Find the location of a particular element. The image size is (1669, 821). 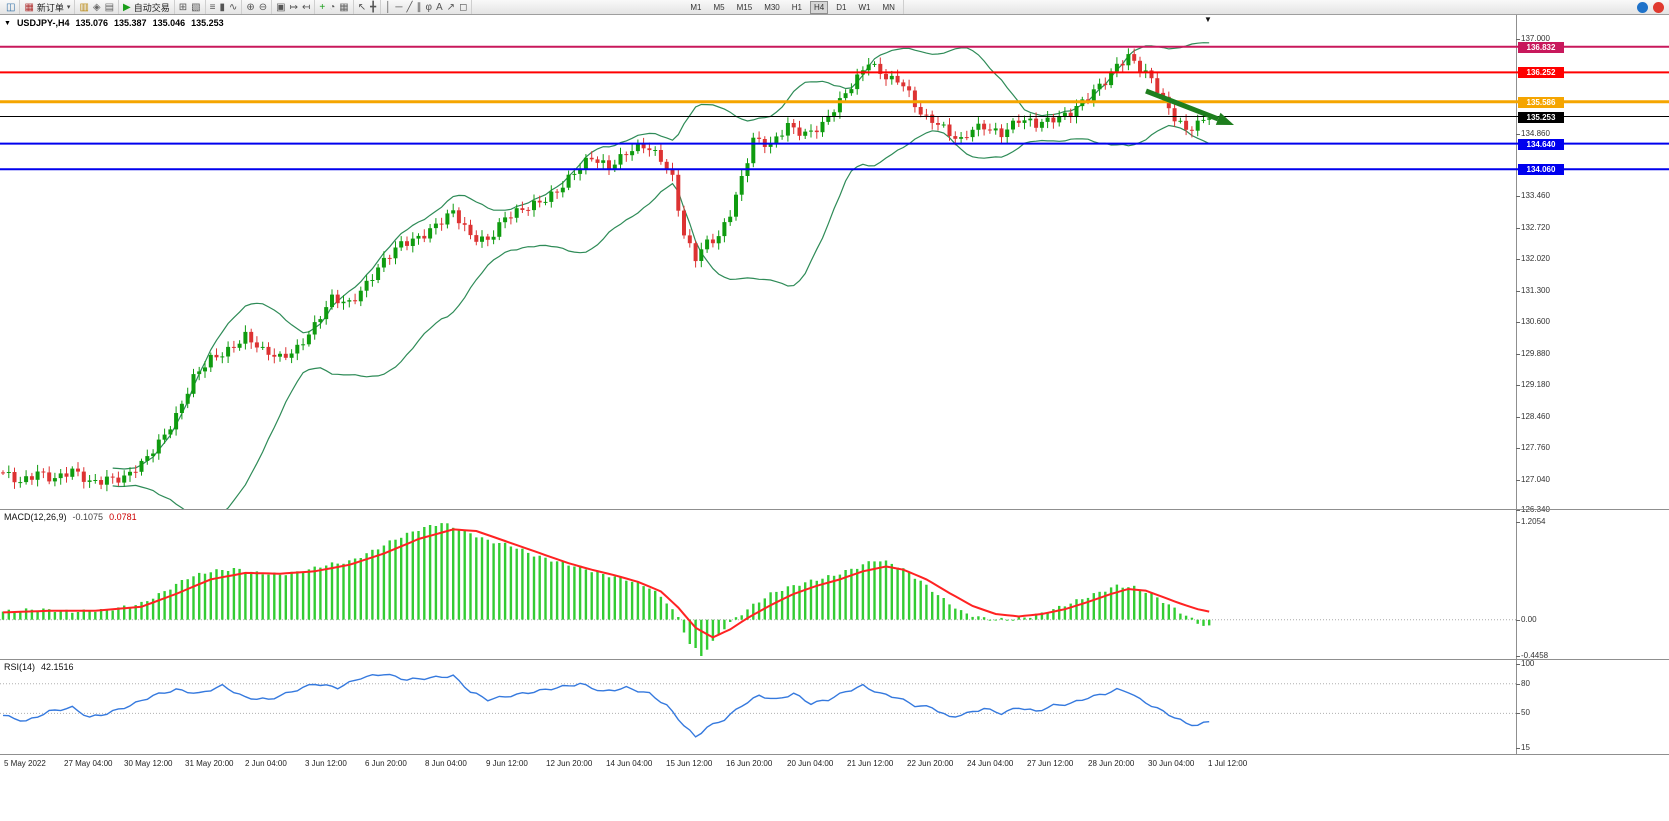

macd-tick-label: -0.4458 is located at coordinates (1535, 655).